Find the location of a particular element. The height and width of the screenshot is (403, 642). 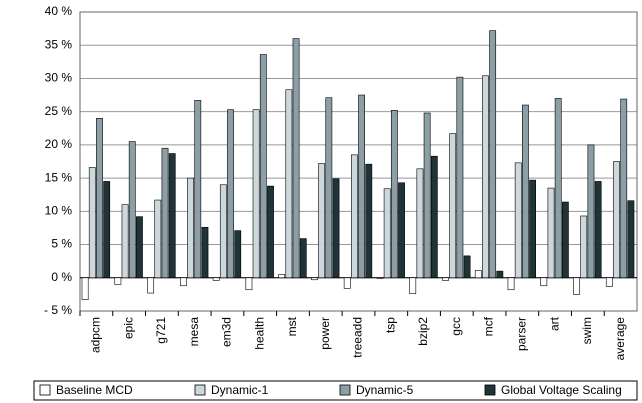

y-tick-label: 10 % is located at coordinates (59, 211).